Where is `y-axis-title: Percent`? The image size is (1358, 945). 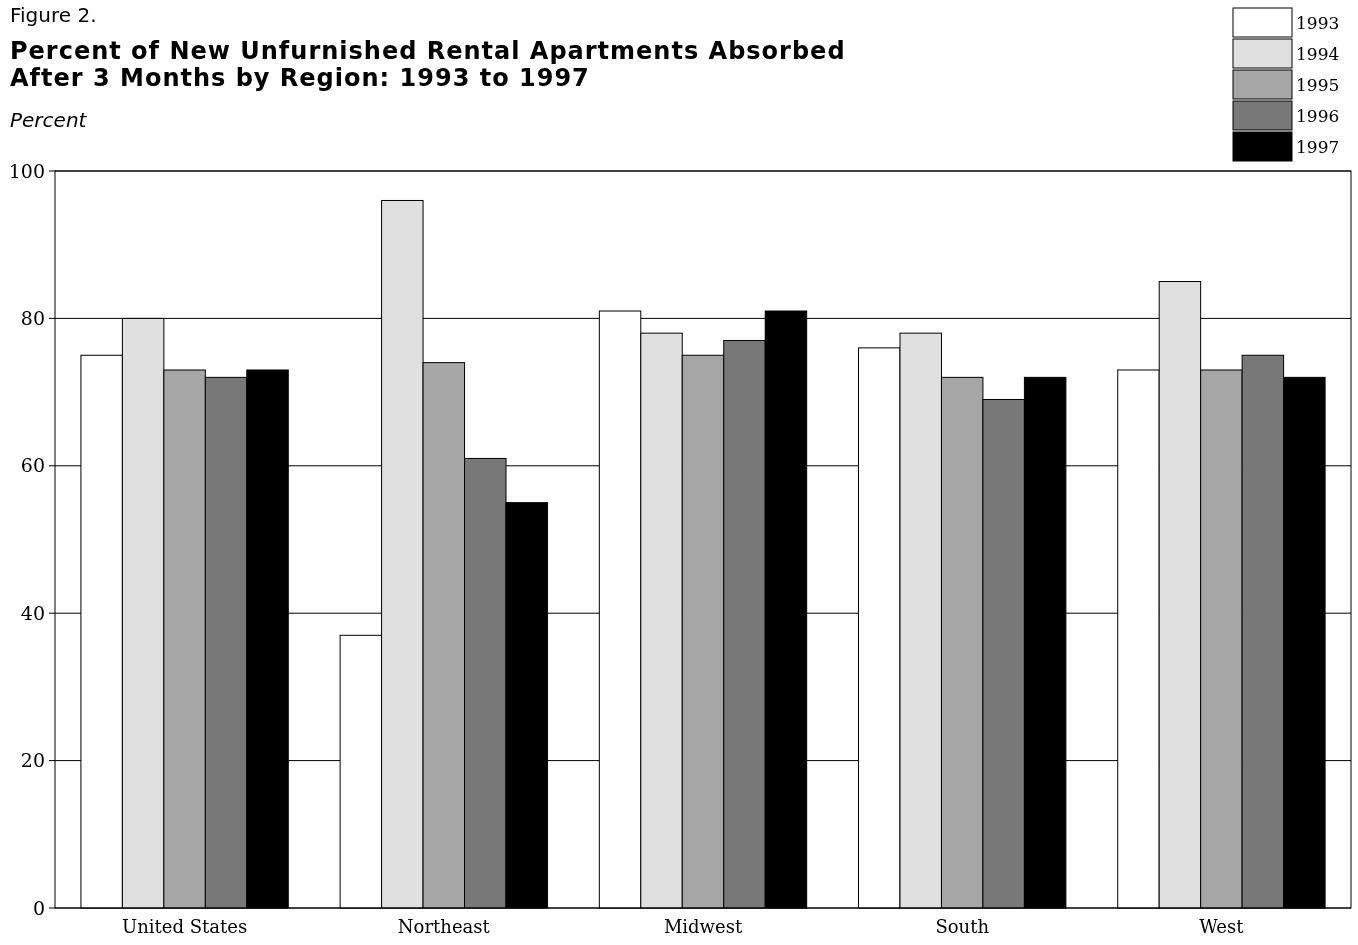 y-axis-title: Percent is located at coordinates (49, 120).